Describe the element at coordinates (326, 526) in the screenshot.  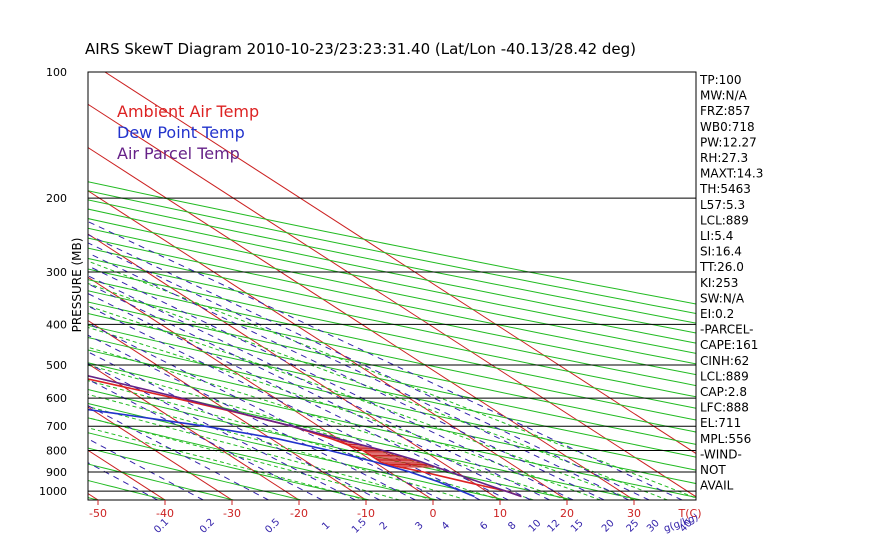
I see `mixing-ratio-label: 1` at that location.